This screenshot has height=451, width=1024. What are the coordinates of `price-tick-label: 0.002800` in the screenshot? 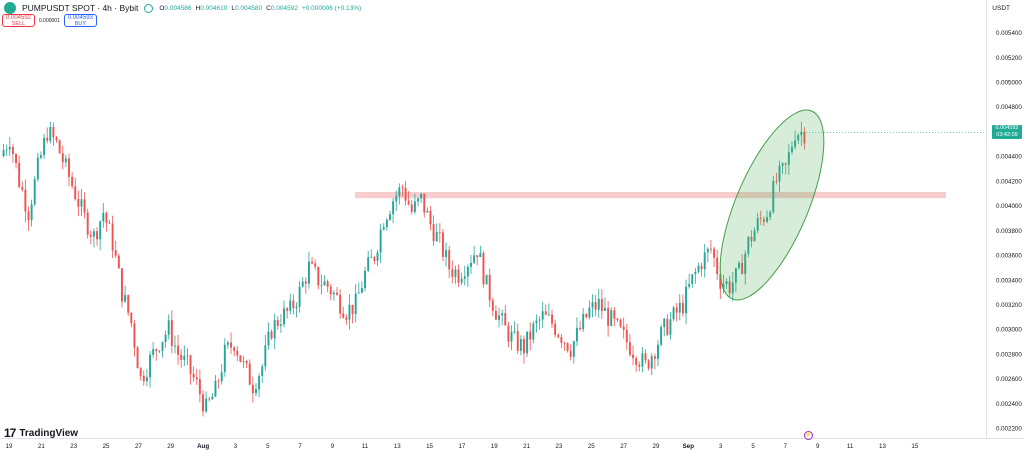 It's located at (1009, 354).